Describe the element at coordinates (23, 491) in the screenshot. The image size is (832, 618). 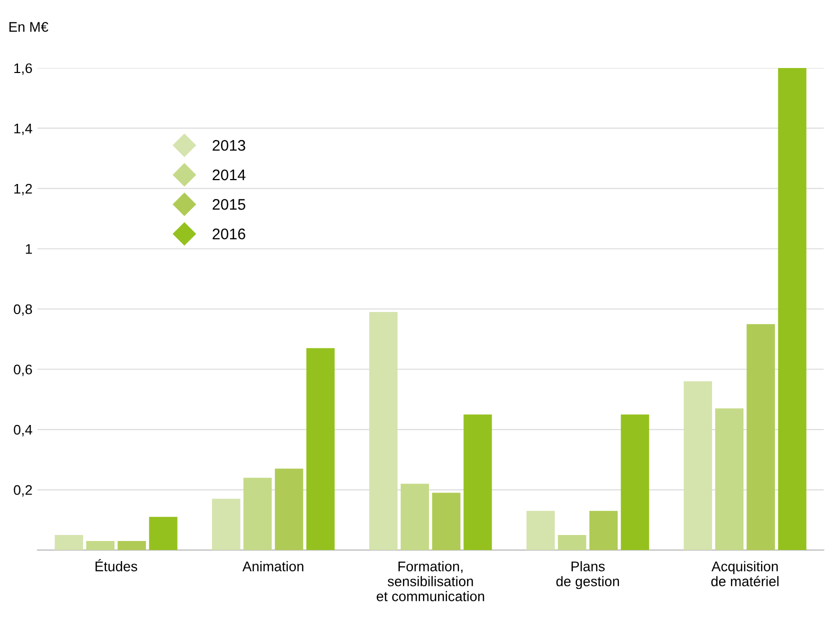
I see `y-tick-label: 0,2` at that location.